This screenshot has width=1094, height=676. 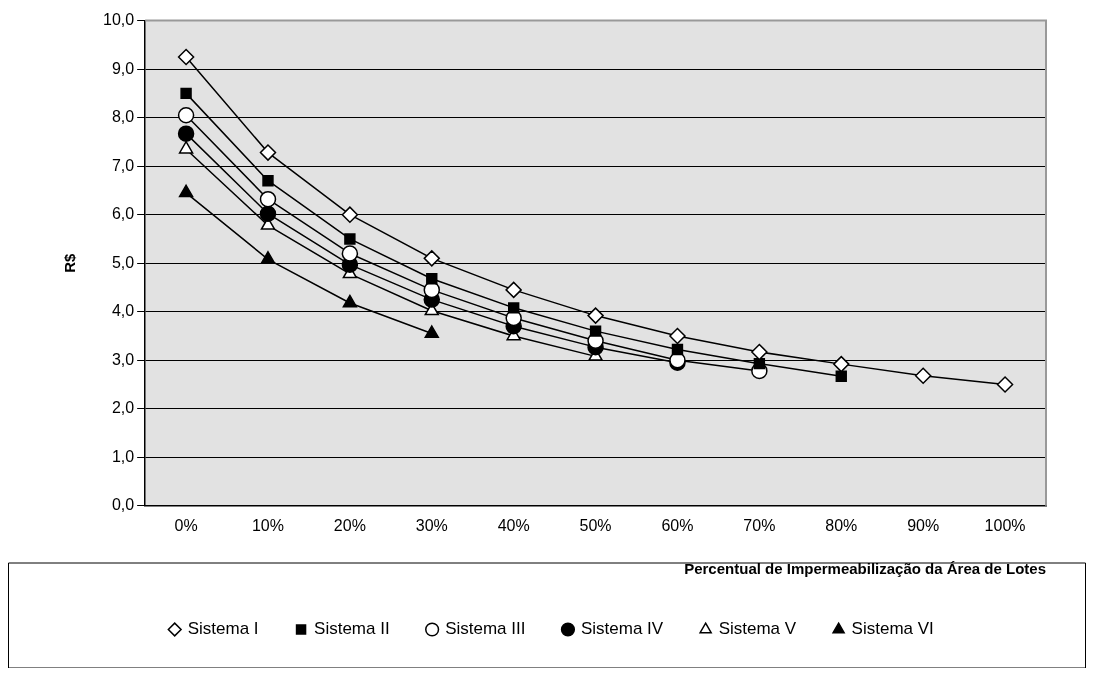 I want to click on x-tick-label: 10%, so click(x=267, y=525).